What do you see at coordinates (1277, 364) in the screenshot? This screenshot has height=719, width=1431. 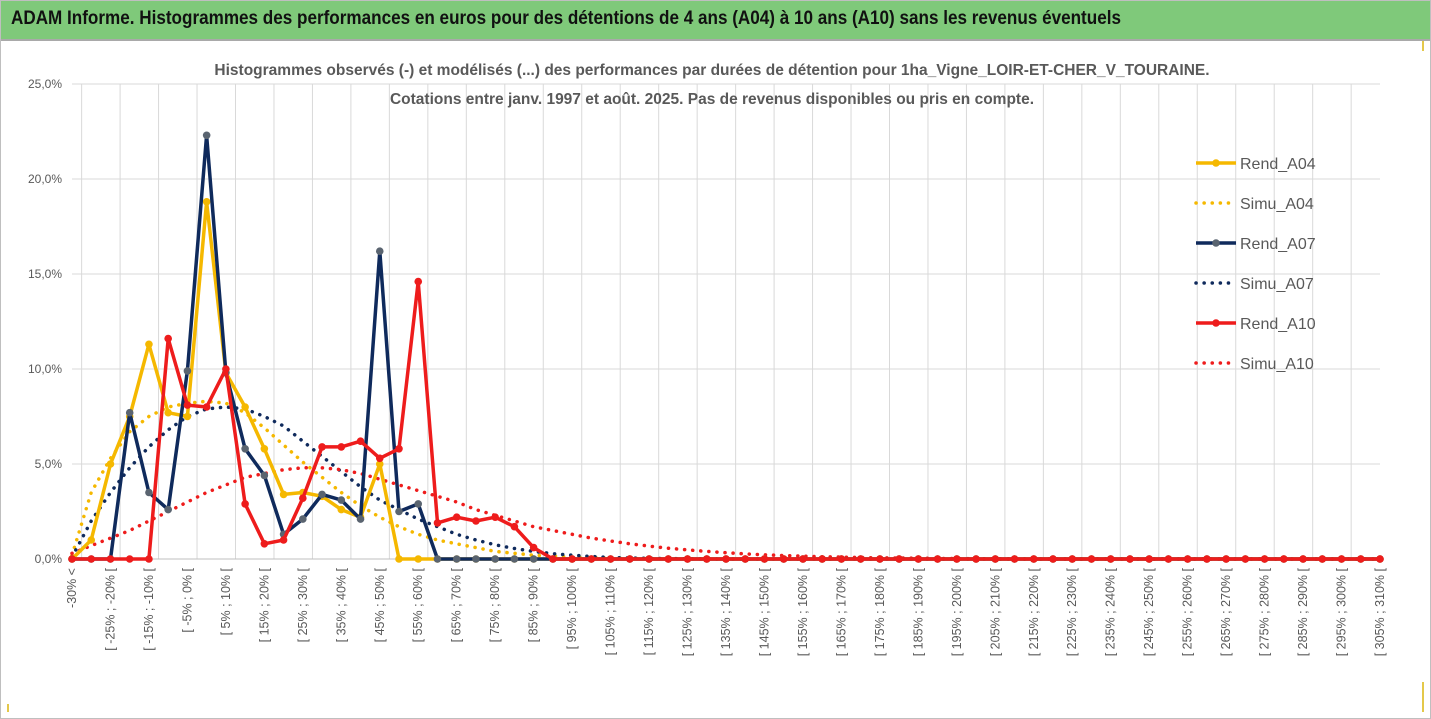 I see `legend-label-simu-a10: Simu_A10` at bounding box center [1277, 364].